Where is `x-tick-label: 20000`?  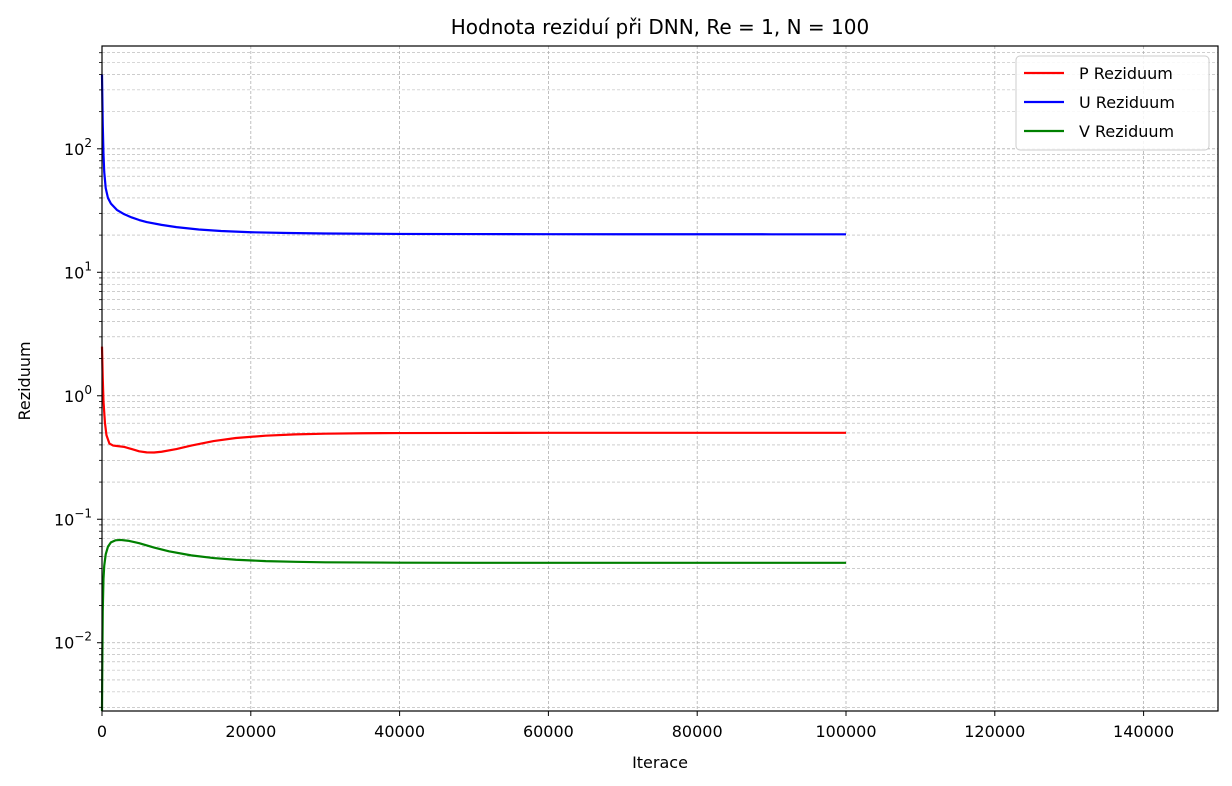 x-tick-label: 20000 is located at coordinates (250, 731).